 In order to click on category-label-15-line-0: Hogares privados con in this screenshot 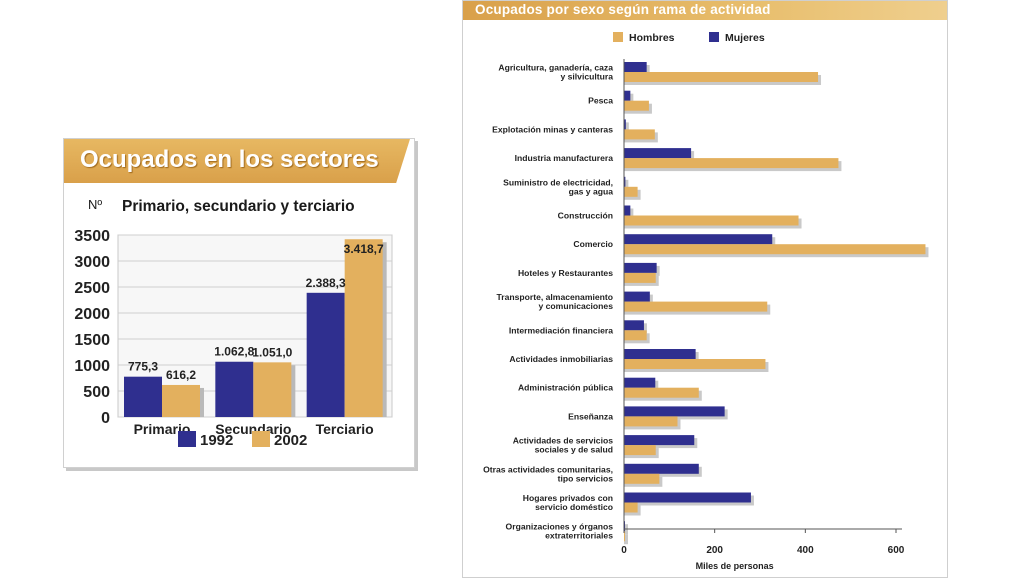, I will do `click(568, 498)`.